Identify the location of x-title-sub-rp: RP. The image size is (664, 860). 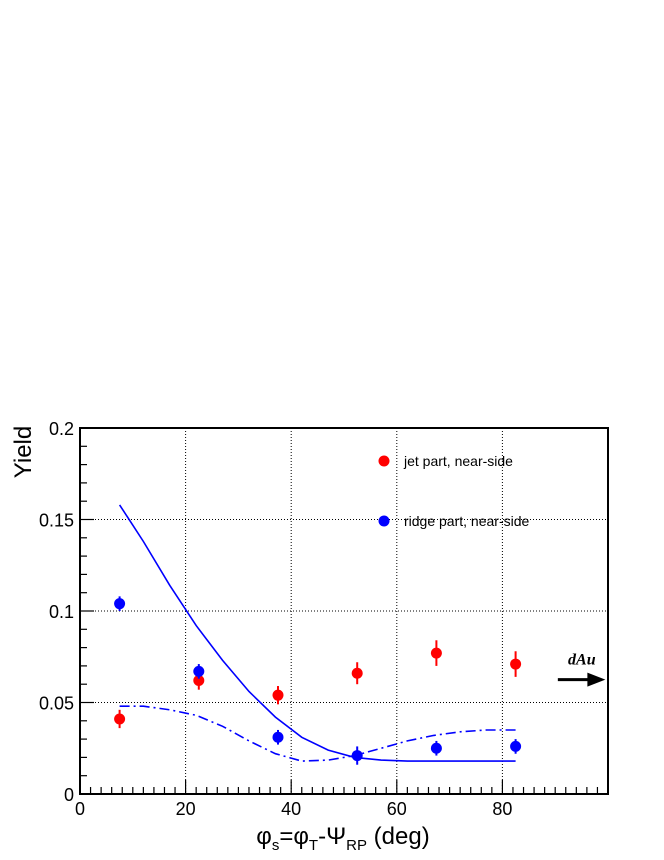
(356, 845).